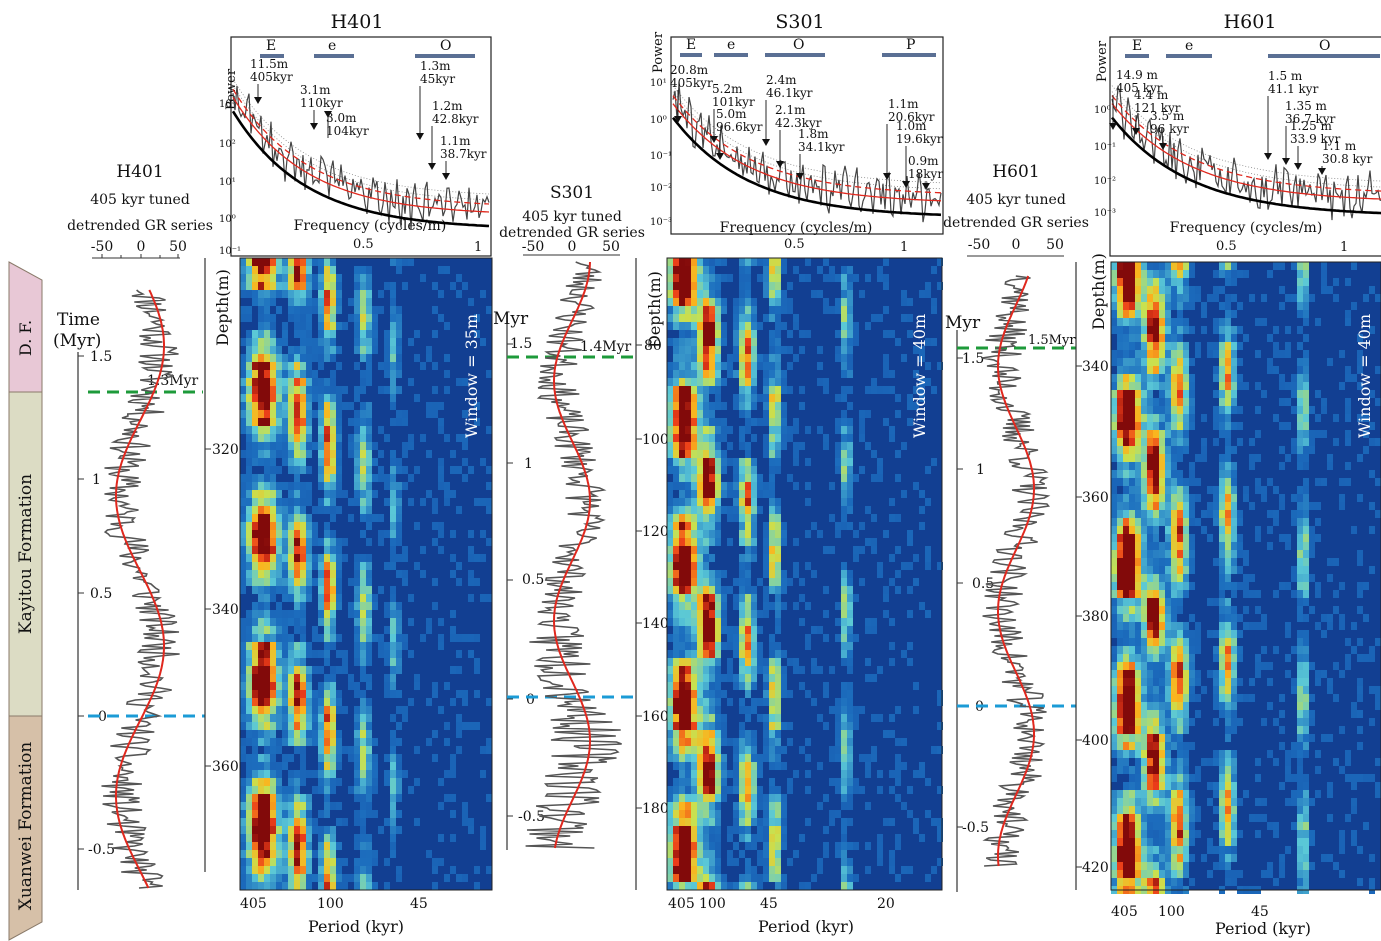 Image resolution: width=1381 pixels, height=941 pixels. Describe the element at coordinates (1260, 912) in the screenshot. I see `h601-period-tick-45: 45` at that location.